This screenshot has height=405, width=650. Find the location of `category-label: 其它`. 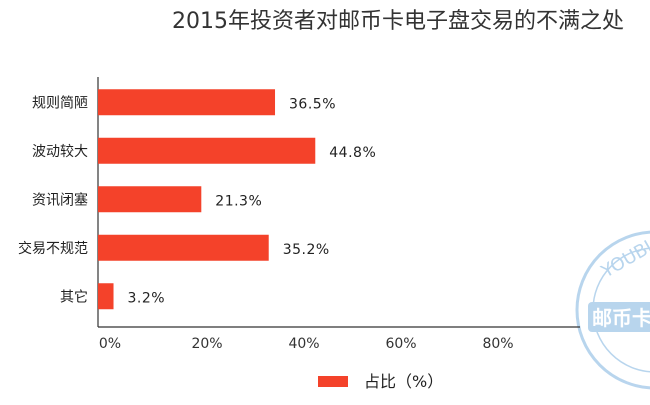

category-label: 其它 is located at coordinates (74, 296).